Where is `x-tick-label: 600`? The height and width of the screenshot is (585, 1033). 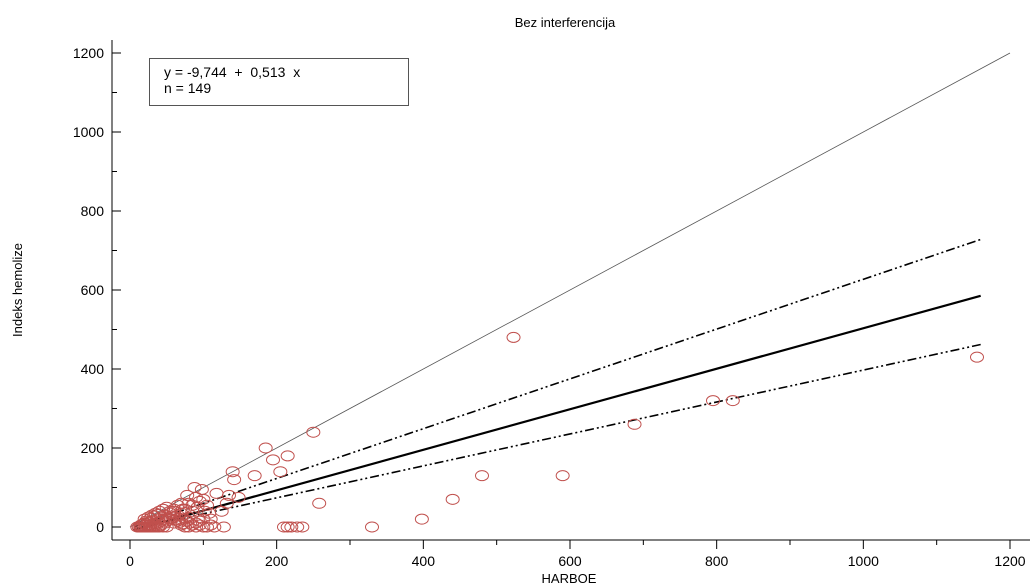
x-tick-label: 600 is located at coordinates (570, 561).